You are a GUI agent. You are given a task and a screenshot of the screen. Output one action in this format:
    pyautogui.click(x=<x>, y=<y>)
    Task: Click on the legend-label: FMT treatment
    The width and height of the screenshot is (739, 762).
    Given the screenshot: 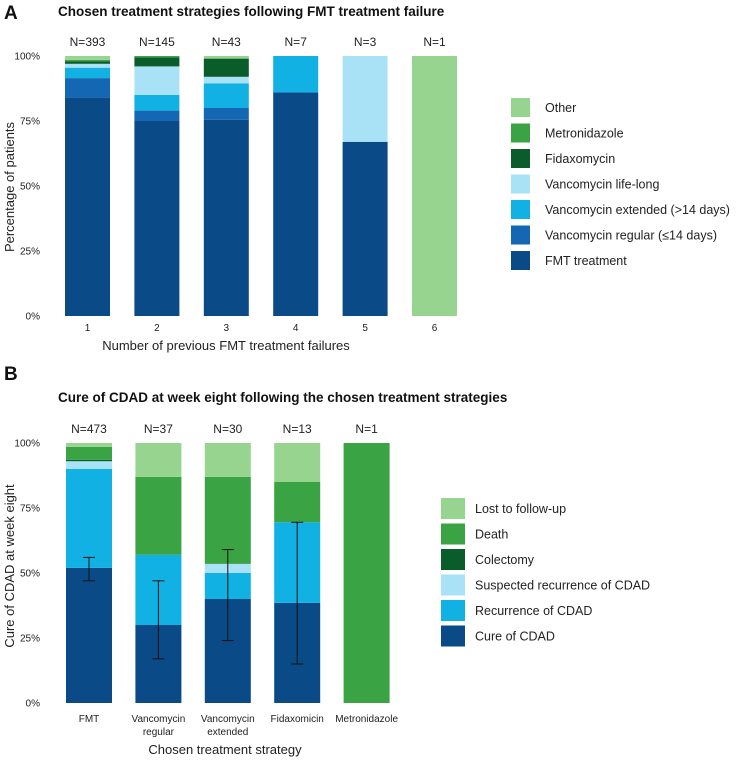 What is the action you would take?
    pyautogui.click(x=586, y=261)
    